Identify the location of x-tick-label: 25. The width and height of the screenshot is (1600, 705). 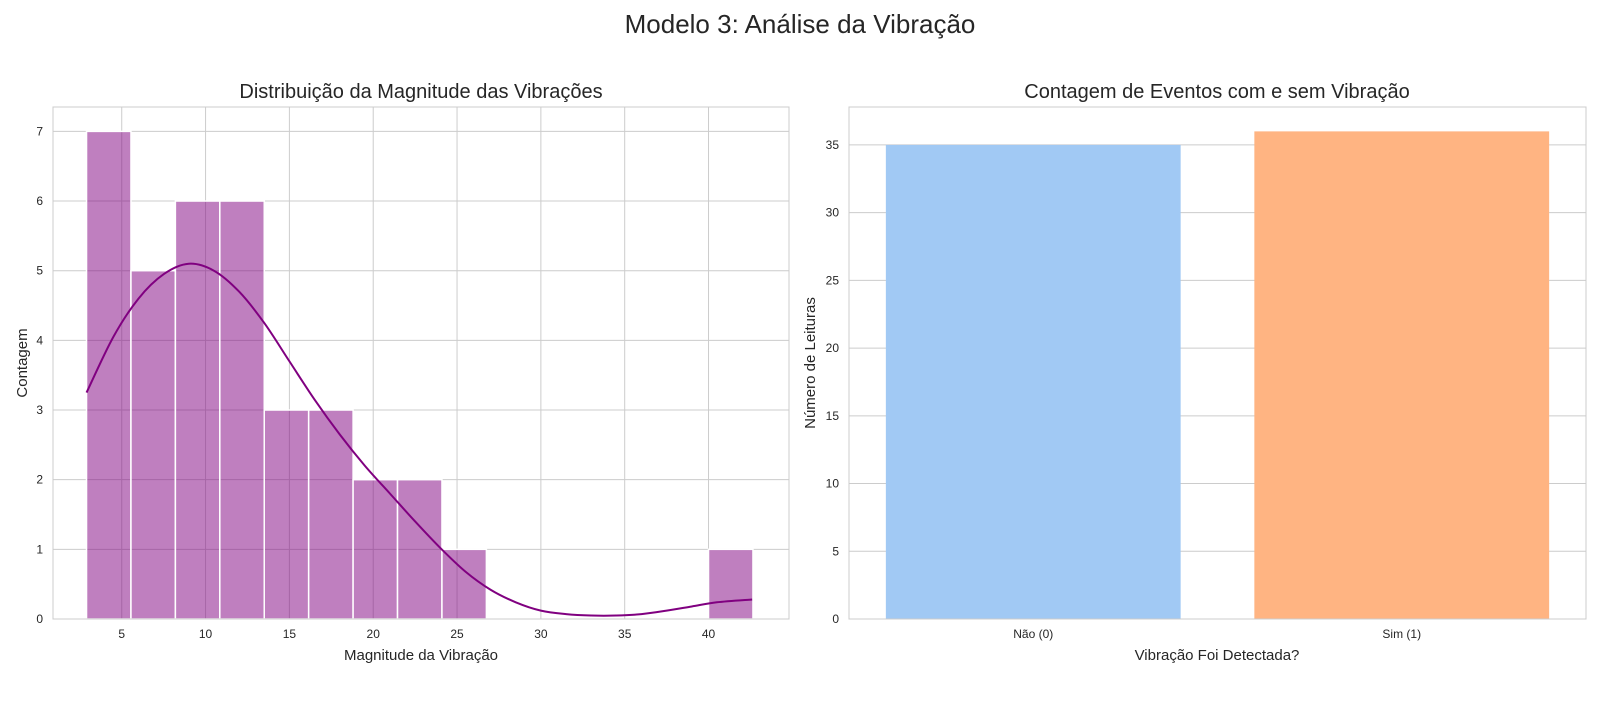
(457, 634).